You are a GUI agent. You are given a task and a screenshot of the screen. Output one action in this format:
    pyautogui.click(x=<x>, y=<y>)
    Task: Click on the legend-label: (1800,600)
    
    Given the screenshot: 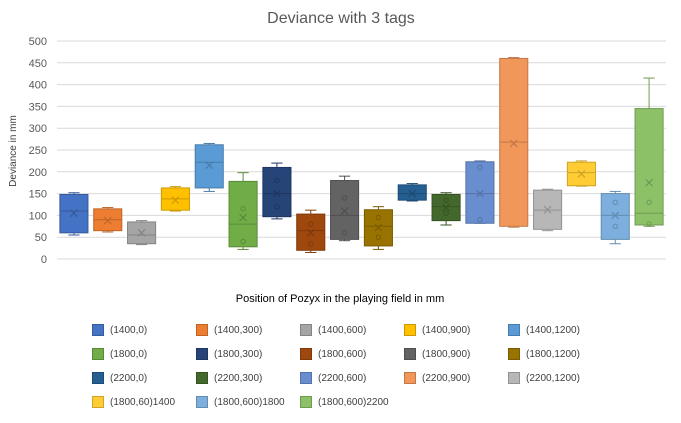 What is the action you would take?
    pyautogui.click(x=342, y=354)
    